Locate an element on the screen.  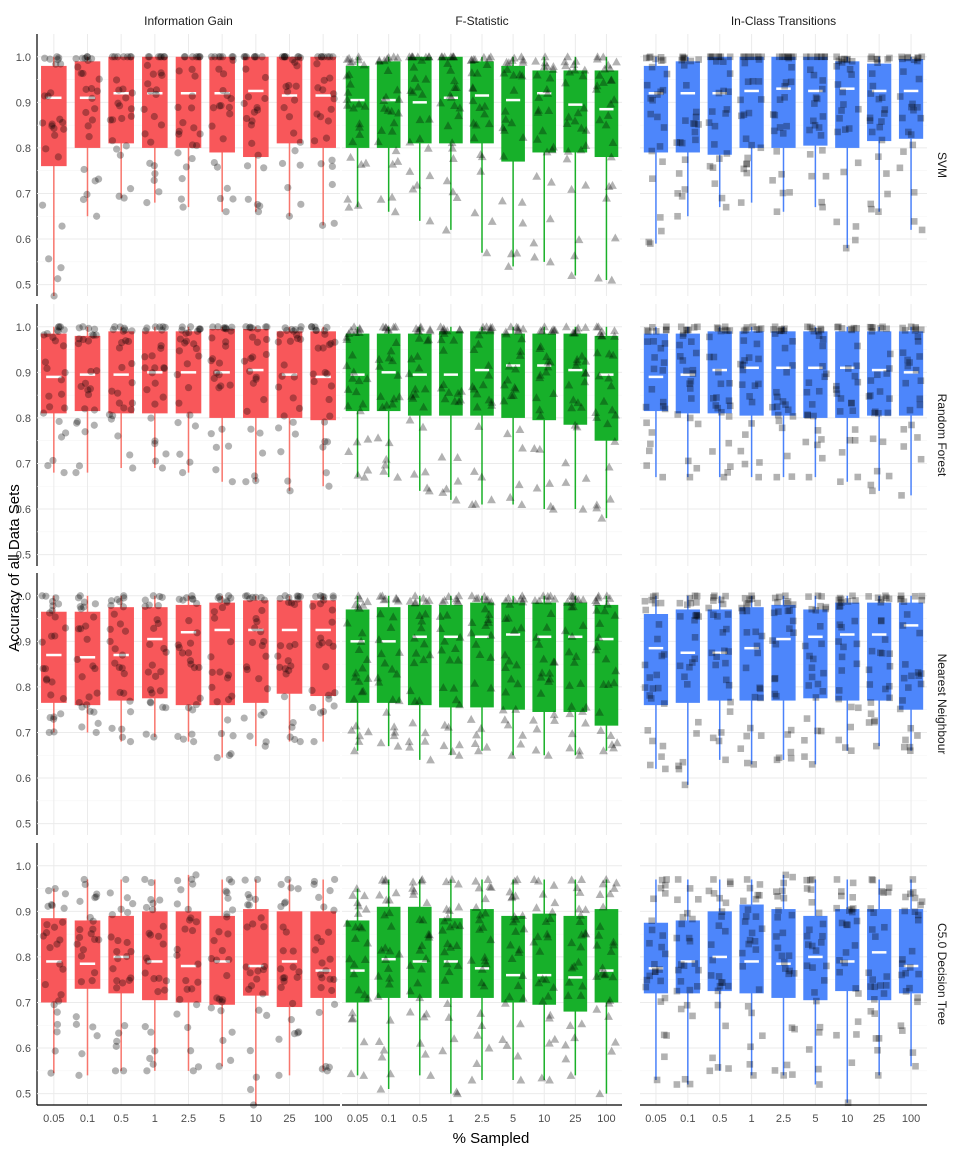
y-tick-label: 0.6 is located at coordinates (23, 240).